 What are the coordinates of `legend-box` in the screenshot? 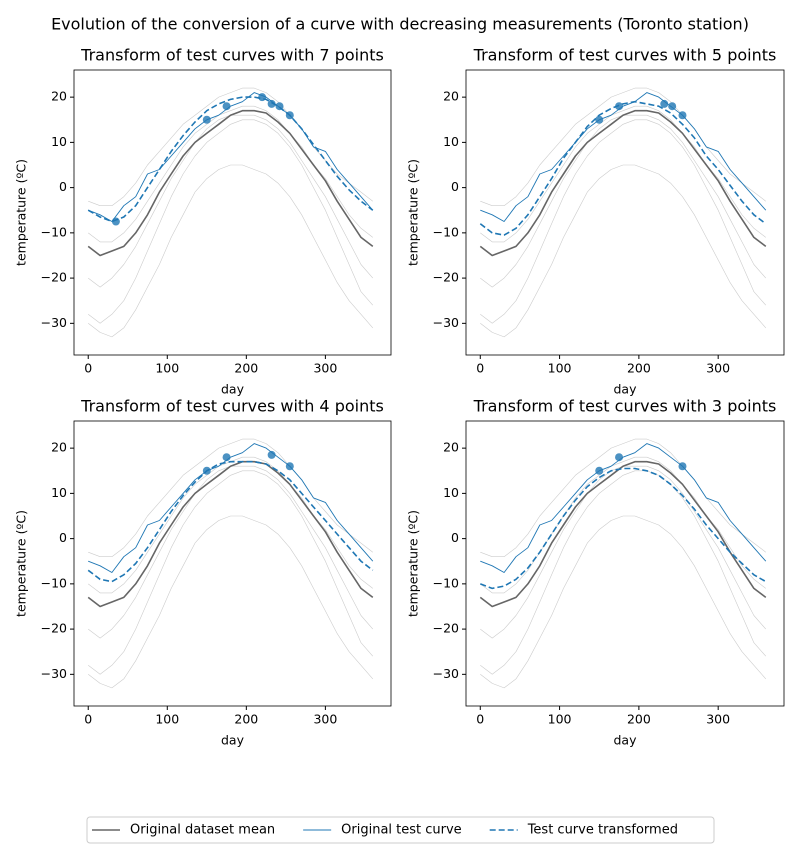 It's located at (400, 830).